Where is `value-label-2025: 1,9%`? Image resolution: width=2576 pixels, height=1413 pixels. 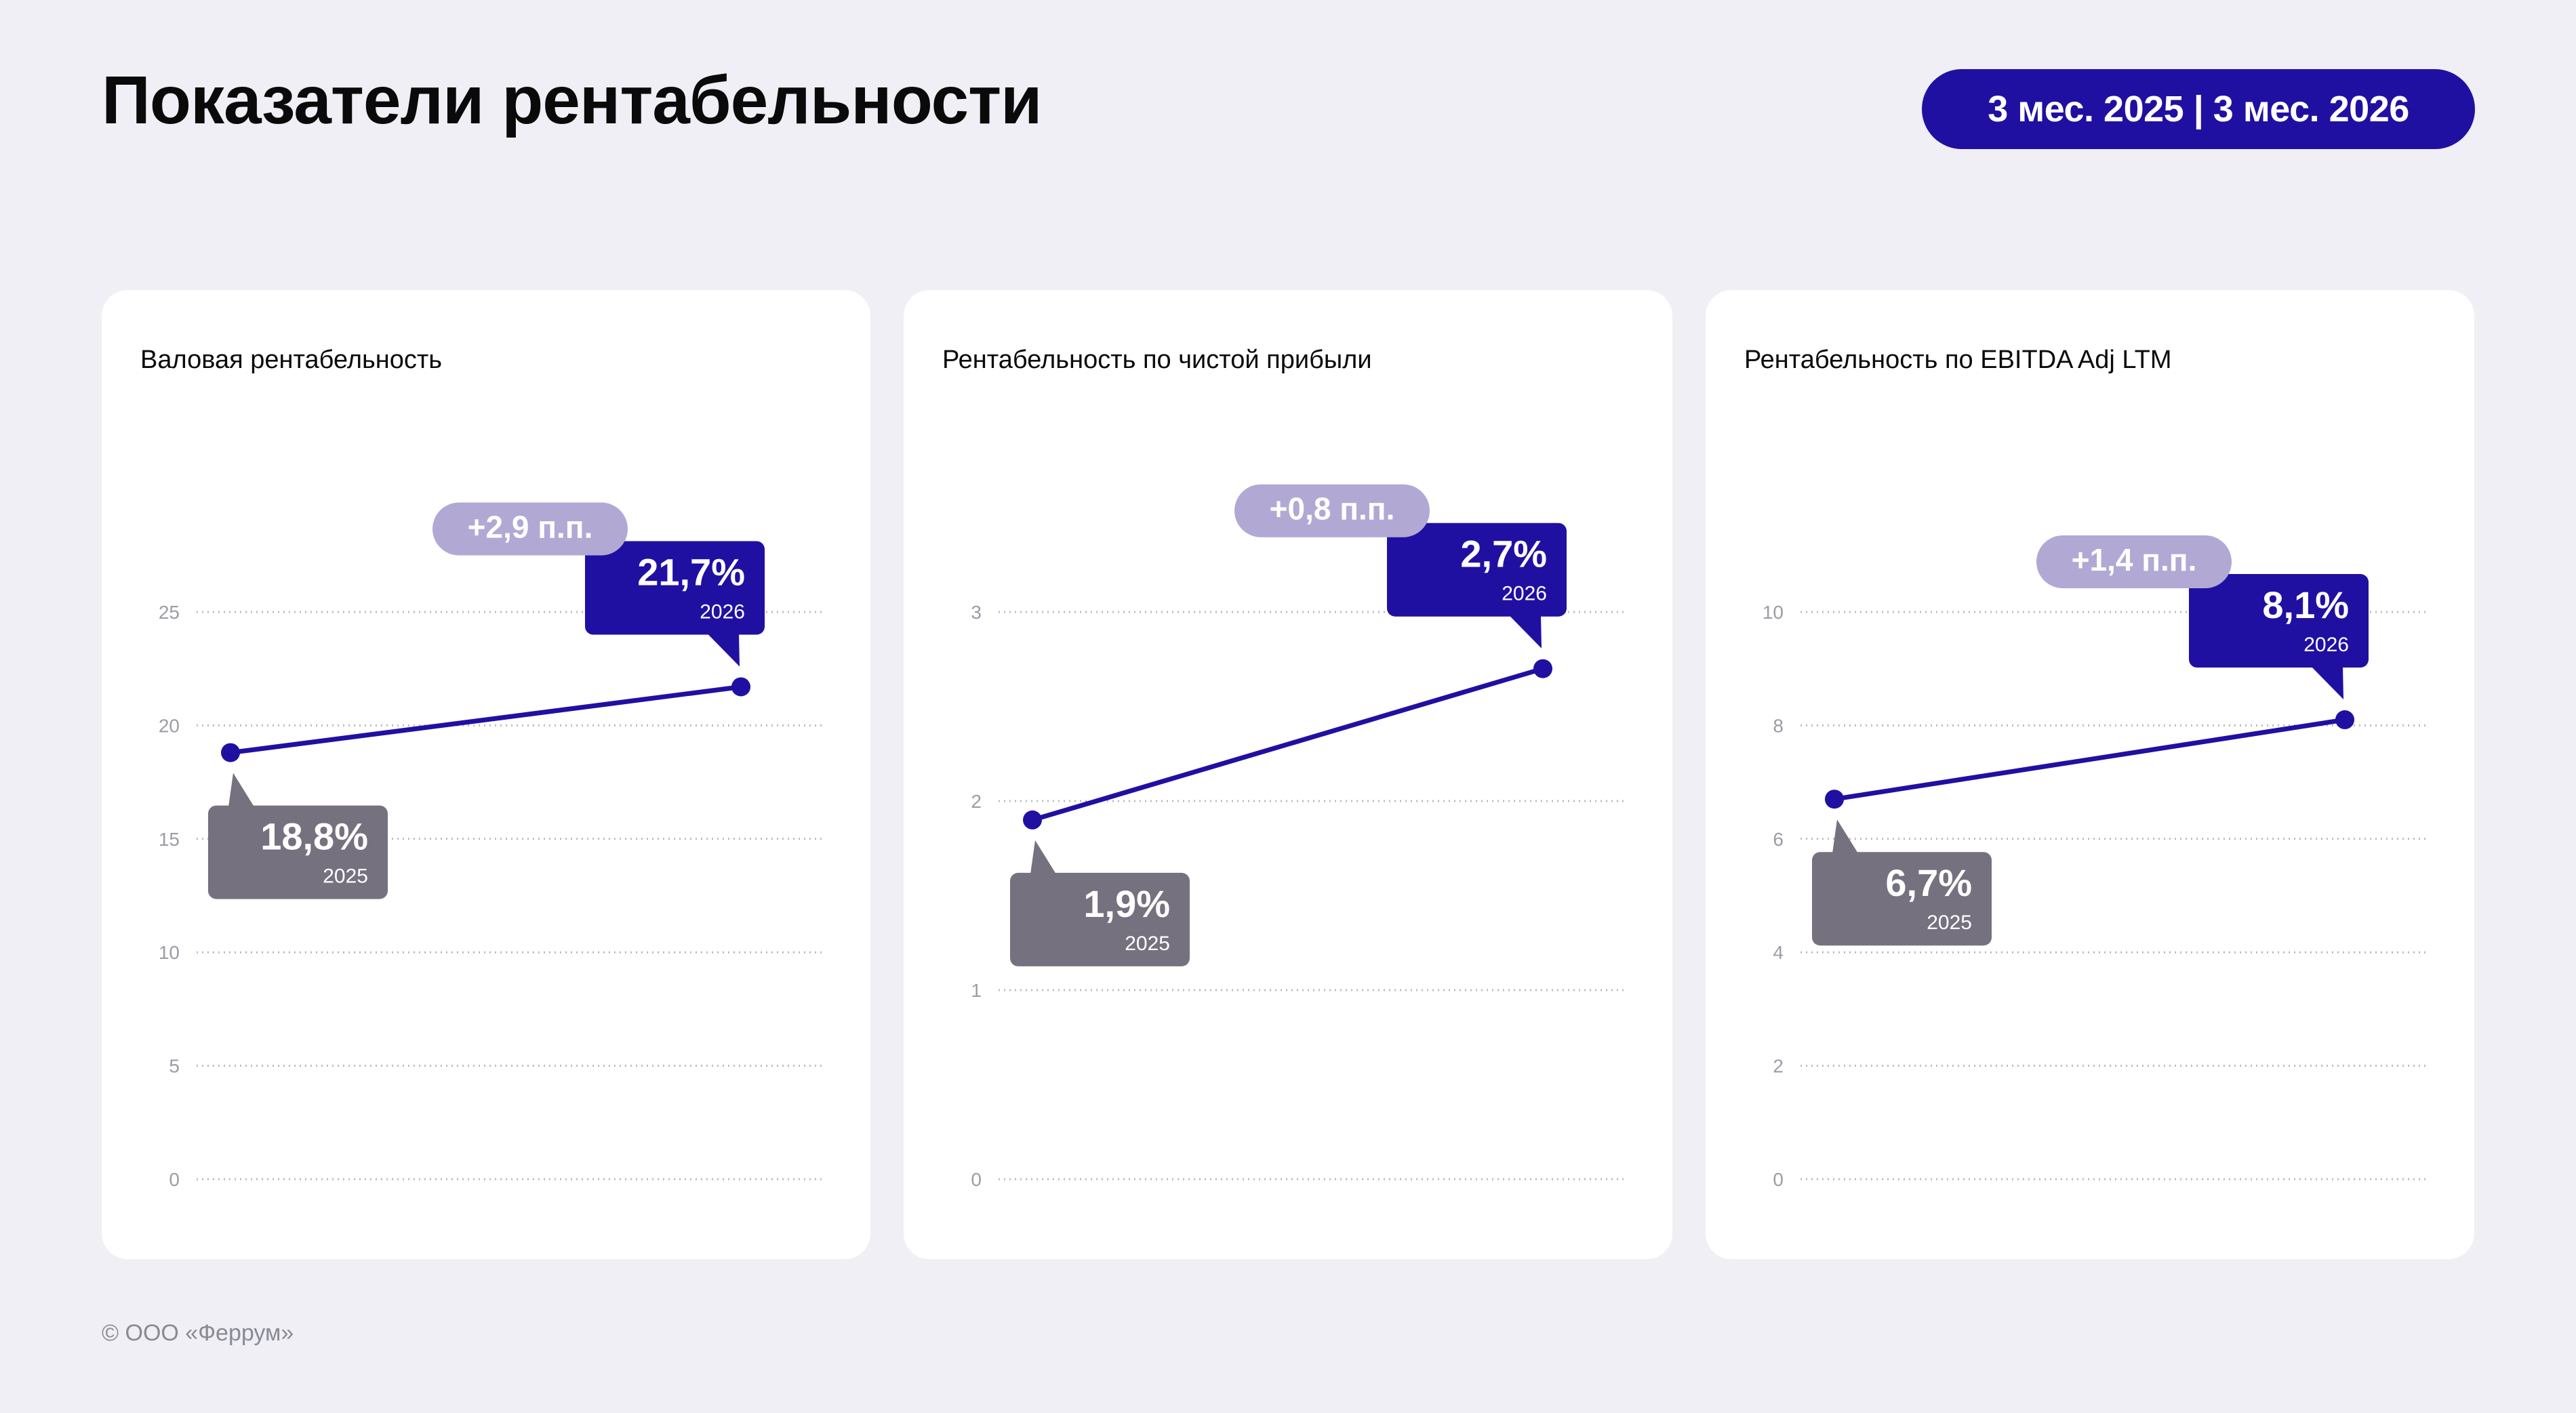 value-label-2025: 1,9% is located at coordinates (1126, 903).